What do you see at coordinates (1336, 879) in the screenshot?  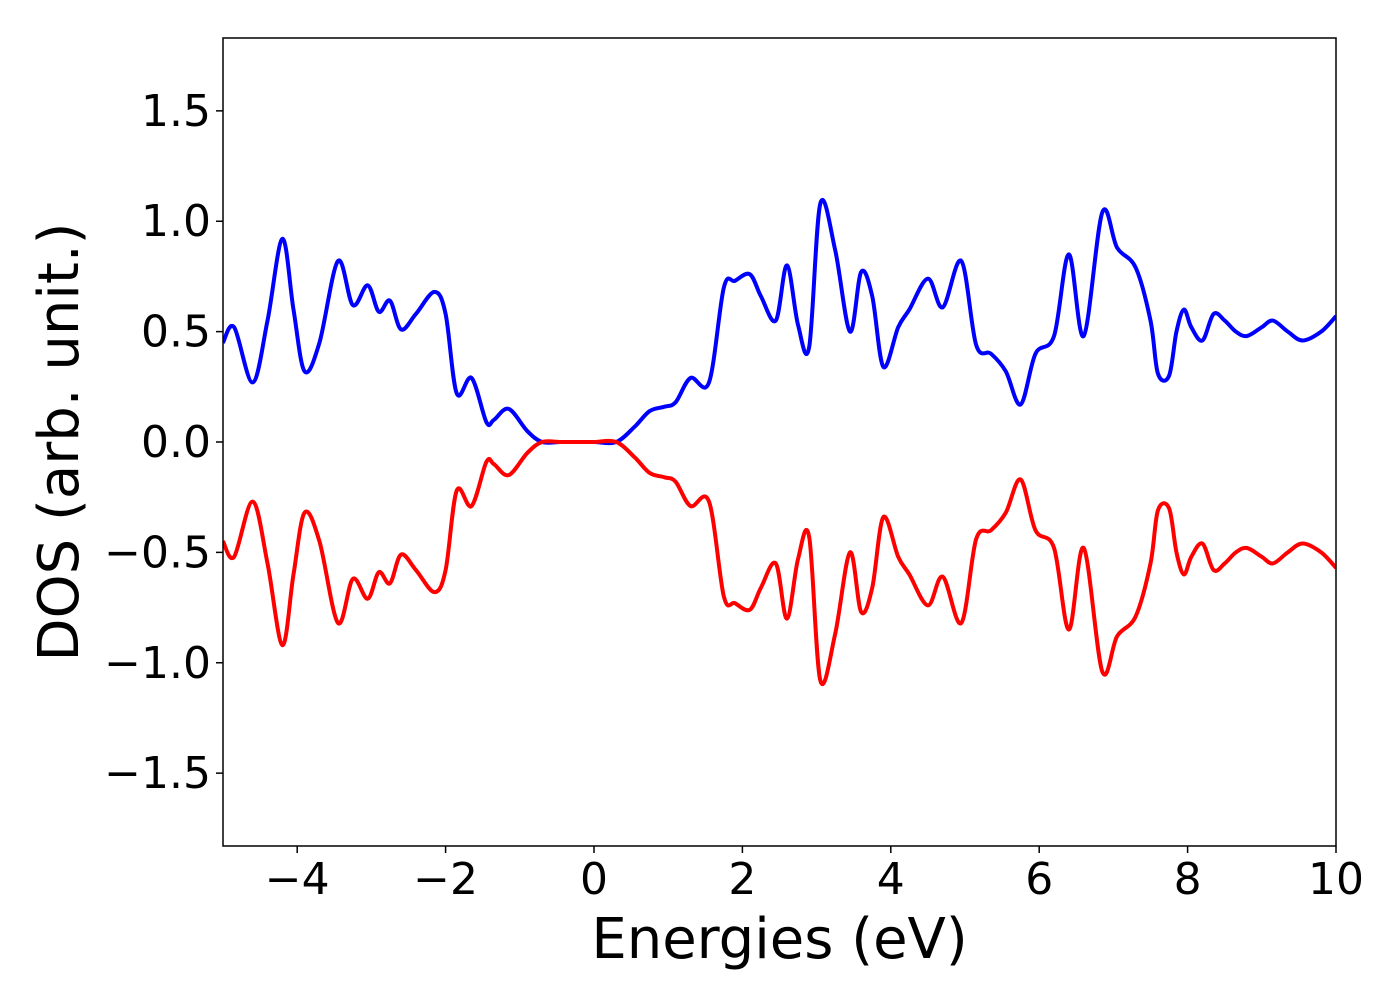 I see `x-tick-label: 10` at bounding box center [1336, 879].